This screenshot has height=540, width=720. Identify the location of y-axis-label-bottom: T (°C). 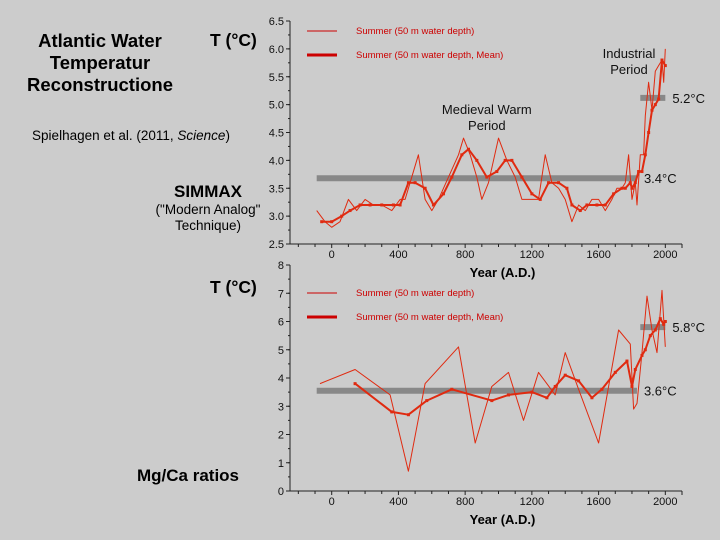
(233, 287).